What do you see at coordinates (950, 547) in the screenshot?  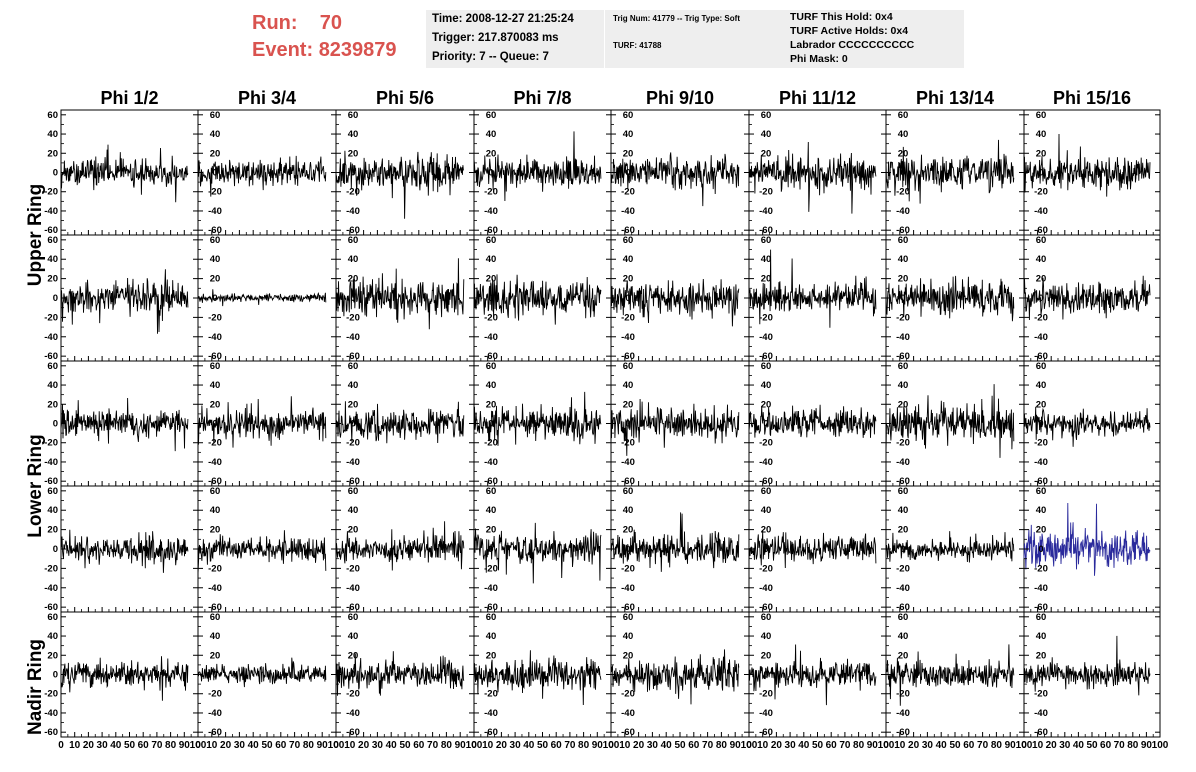 I see `waveform-r4-c7` at bounding box center [950, 547].